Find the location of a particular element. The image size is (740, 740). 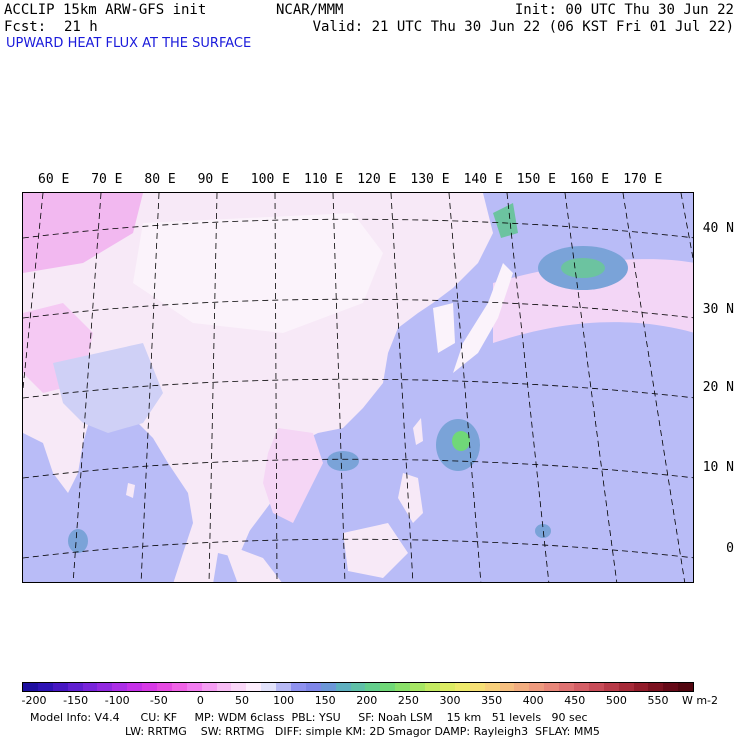

longitude-label: 70 E is located at coordinates (107, 179).